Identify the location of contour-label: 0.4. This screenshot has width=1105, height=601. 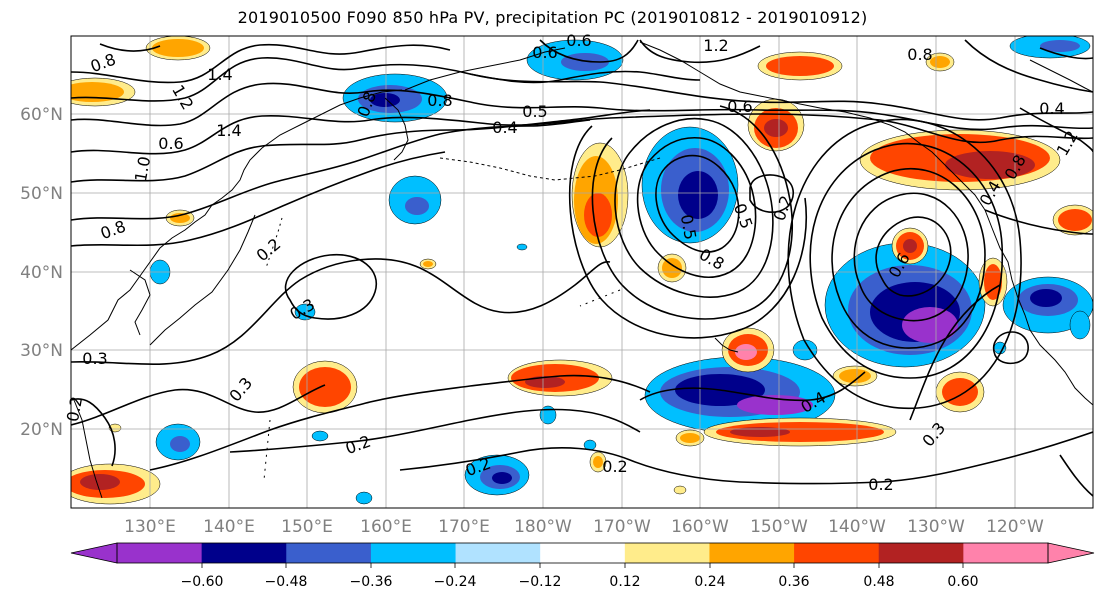
(504, 127).